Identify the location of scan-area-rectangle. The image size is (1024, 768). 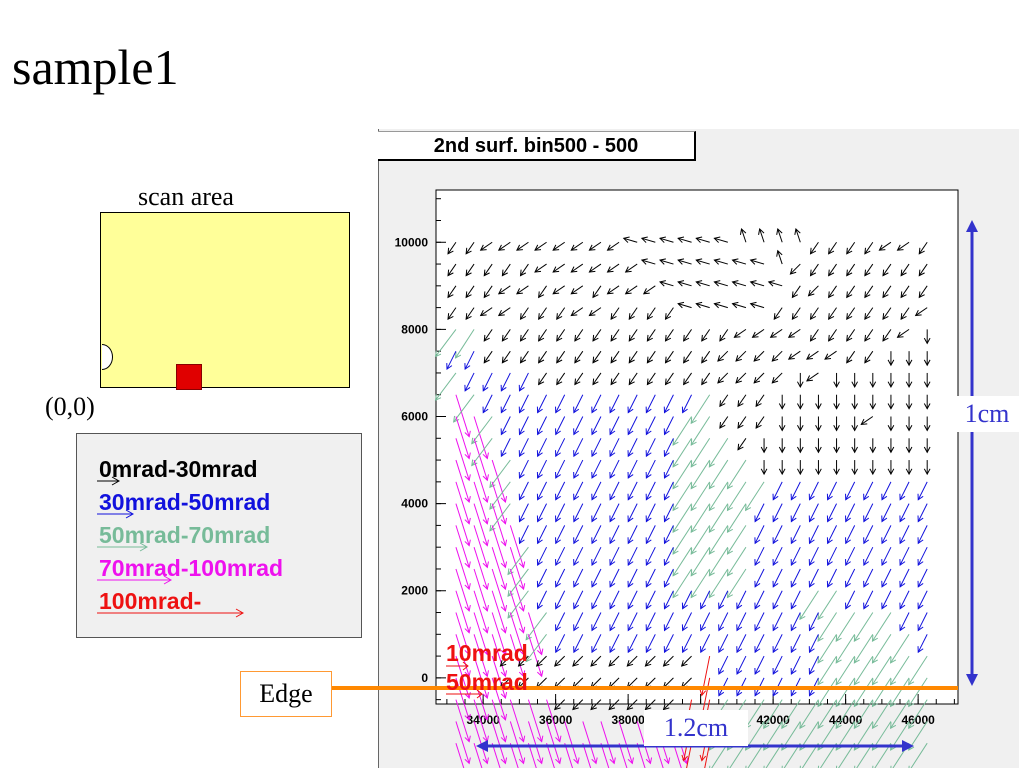
(225, 300).